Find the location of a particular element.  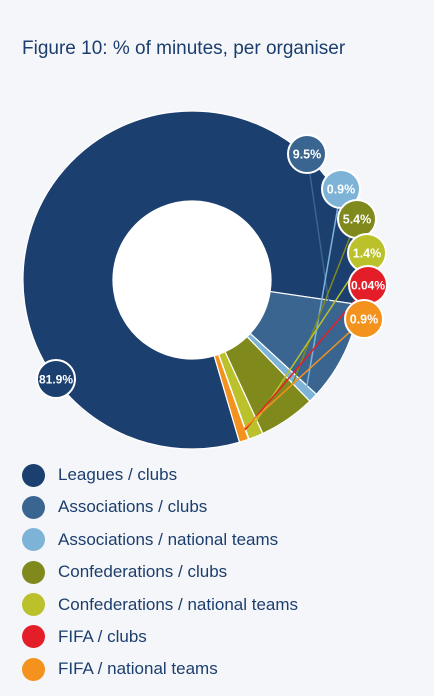

legend-item: Confederations / clubs is located at coordinates (160, 572).